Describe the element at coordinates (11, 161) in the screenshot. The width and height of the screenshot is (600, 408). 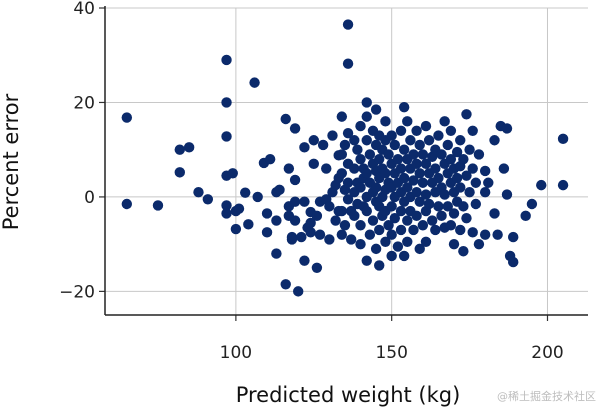
I see `y-axis-label: Percent error` at that location.